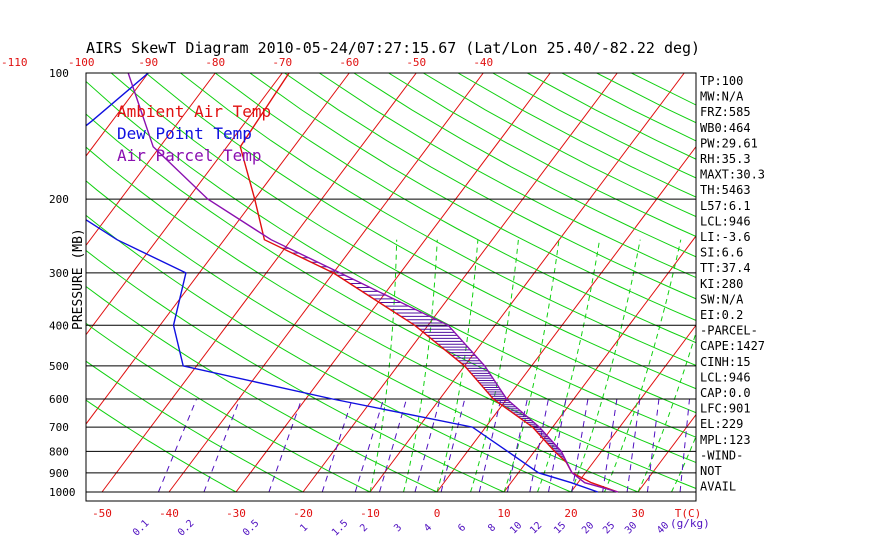 This screenshot has width=870, height=560. What do you see at coordinates (722, 299) in the screenshot?
I see `index-label: SW:N/A` at bounding box center [722, 299].